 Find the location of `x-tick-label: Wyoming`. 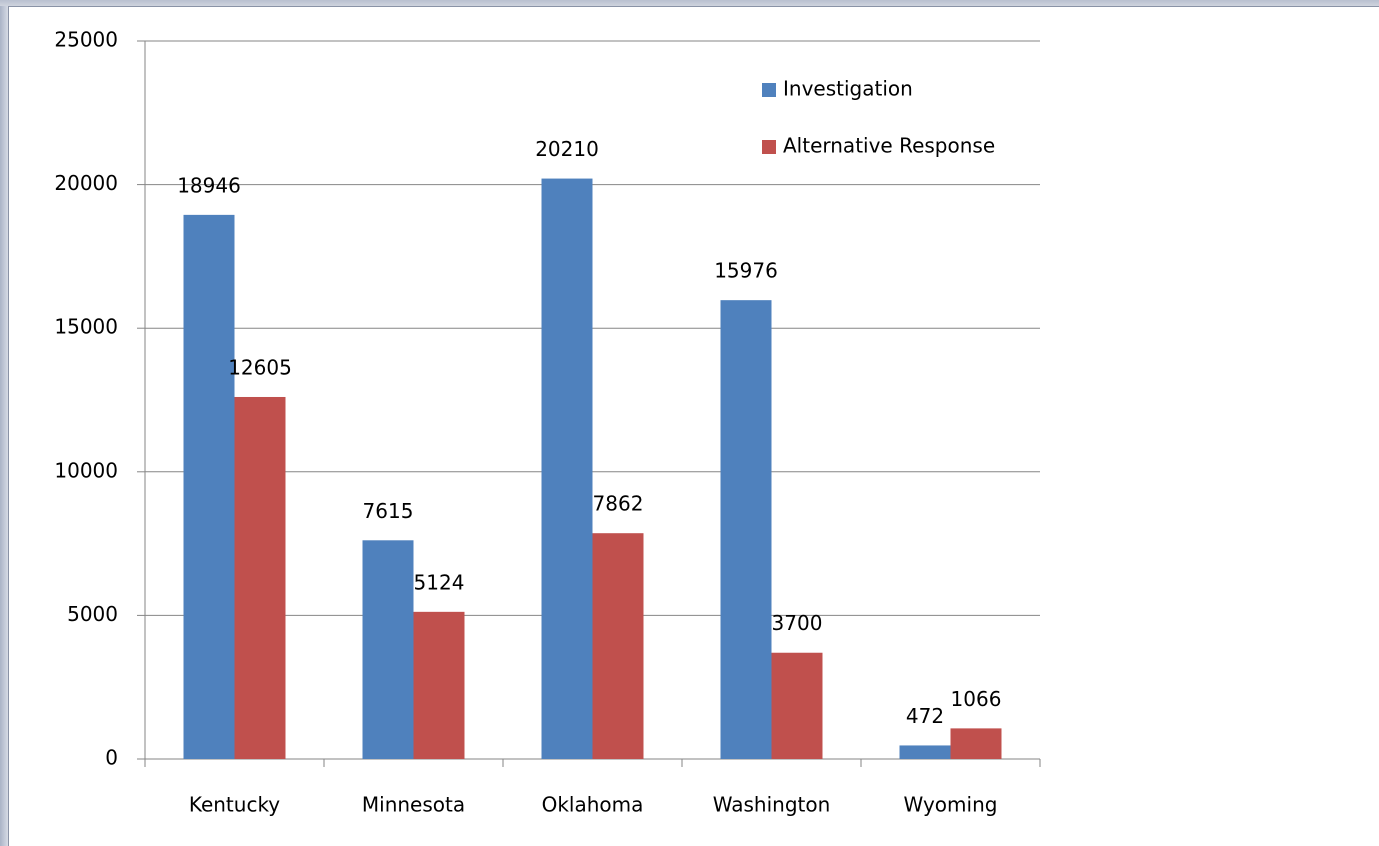

x-tick-label: Wyoming is located at coordinates (951, 805).